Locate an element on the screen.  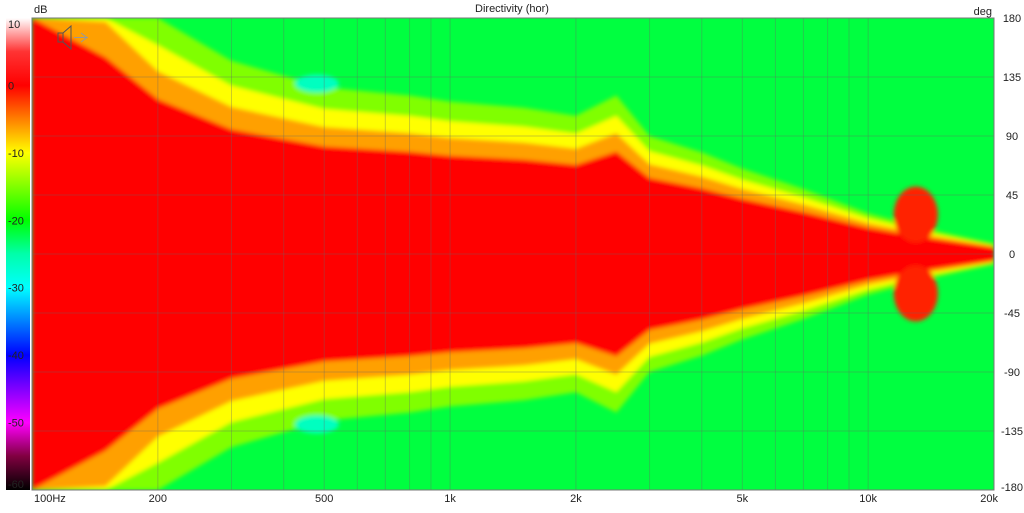
y-tick-label: 45 is located at coordinates (1012, 196).